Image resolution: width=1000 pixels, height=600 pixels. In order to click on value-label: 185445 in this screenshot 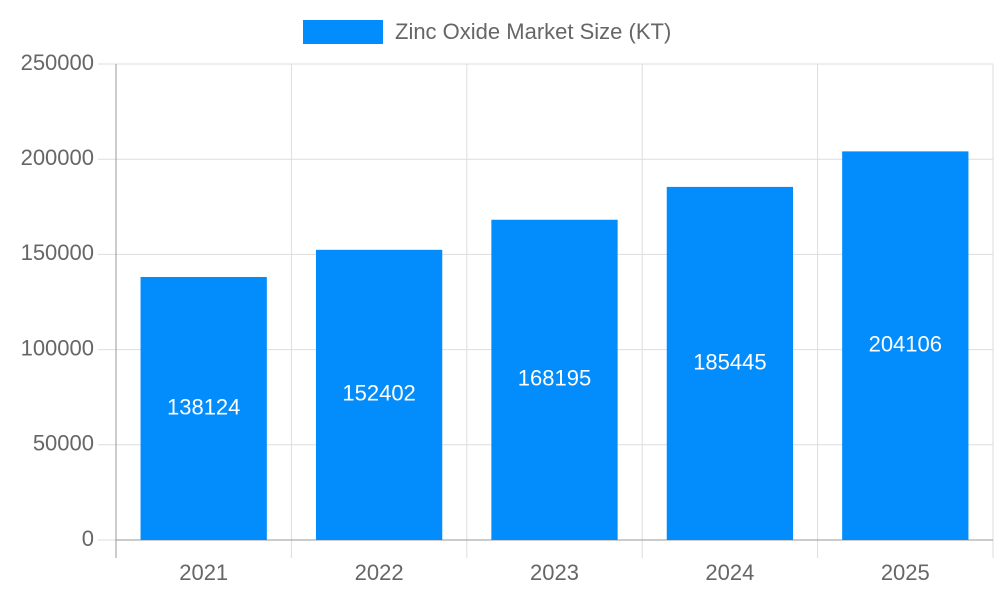, I will do `click(729, 361)`.